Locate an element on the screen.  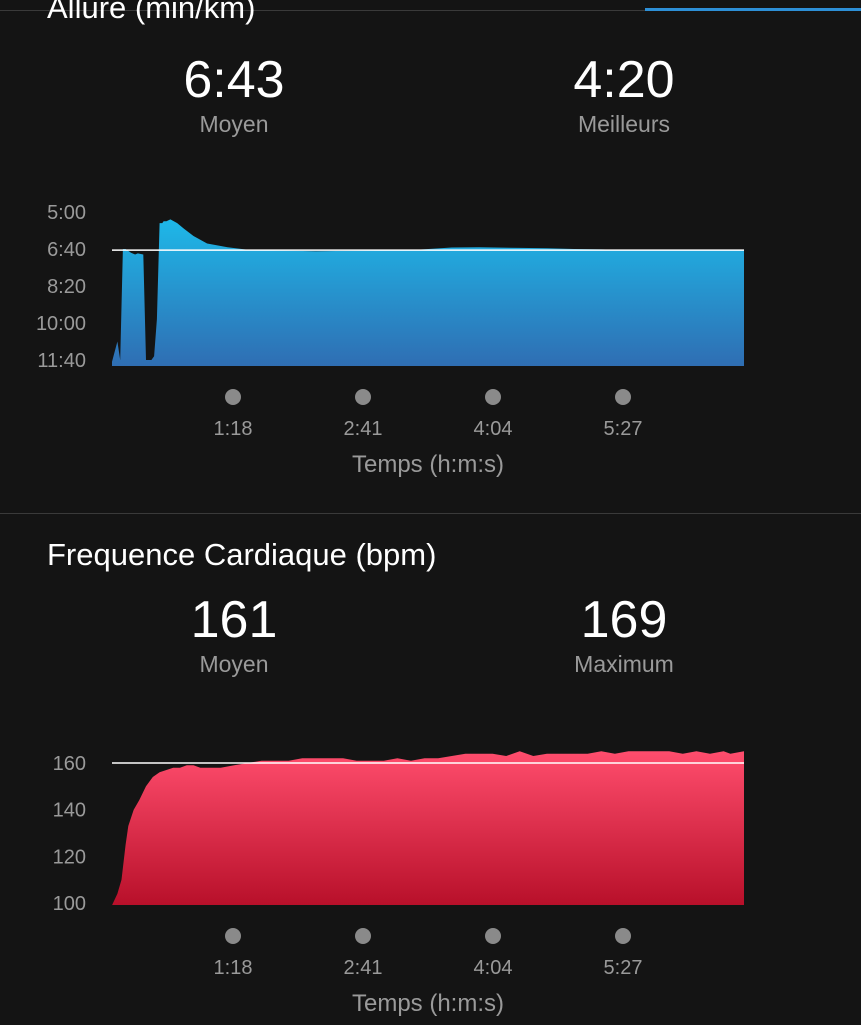
hr-x-tick-label: 2:41 is located at coordinates (363, 968).